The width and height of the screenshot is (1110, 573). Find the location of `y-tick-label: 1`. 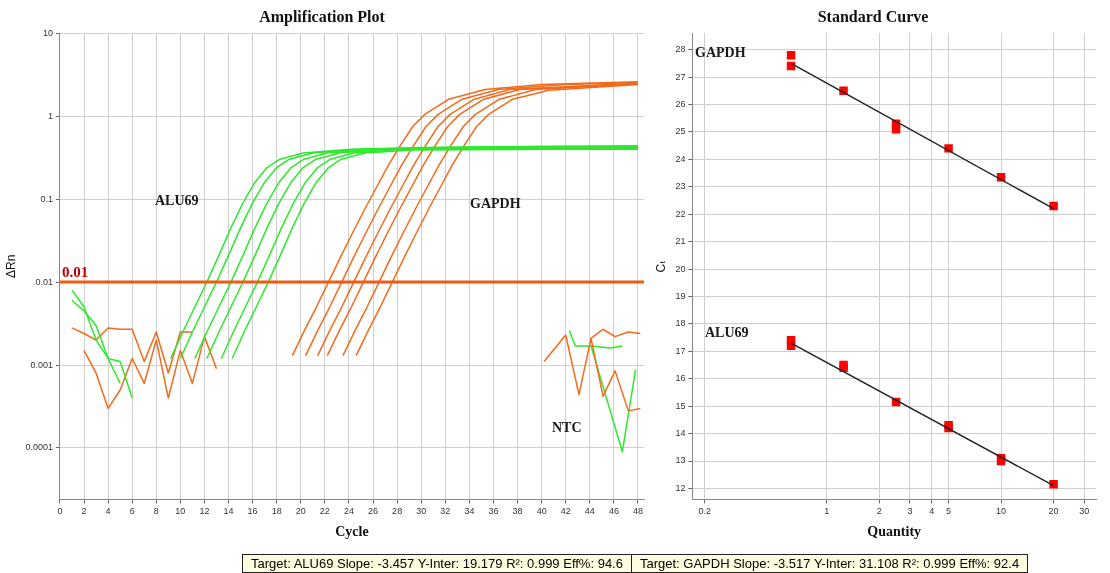

y-tick-label: 1 is located at coordinates (50, 115).